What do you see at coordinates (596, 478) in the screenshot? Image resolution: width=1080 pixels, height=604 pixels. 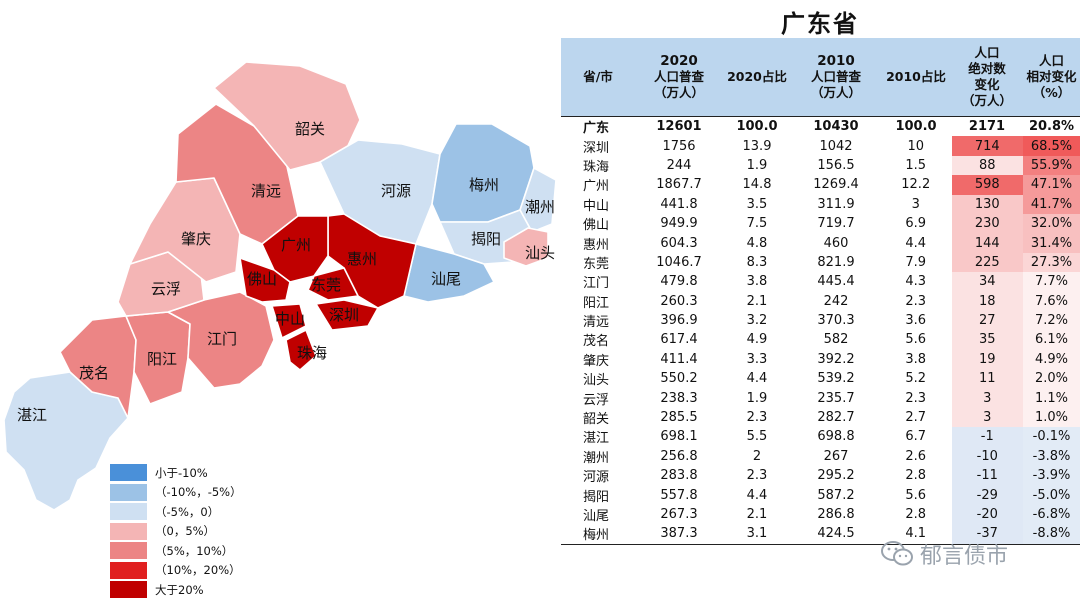 I see `table-cell: 河源` at bounding box center [596, 478].